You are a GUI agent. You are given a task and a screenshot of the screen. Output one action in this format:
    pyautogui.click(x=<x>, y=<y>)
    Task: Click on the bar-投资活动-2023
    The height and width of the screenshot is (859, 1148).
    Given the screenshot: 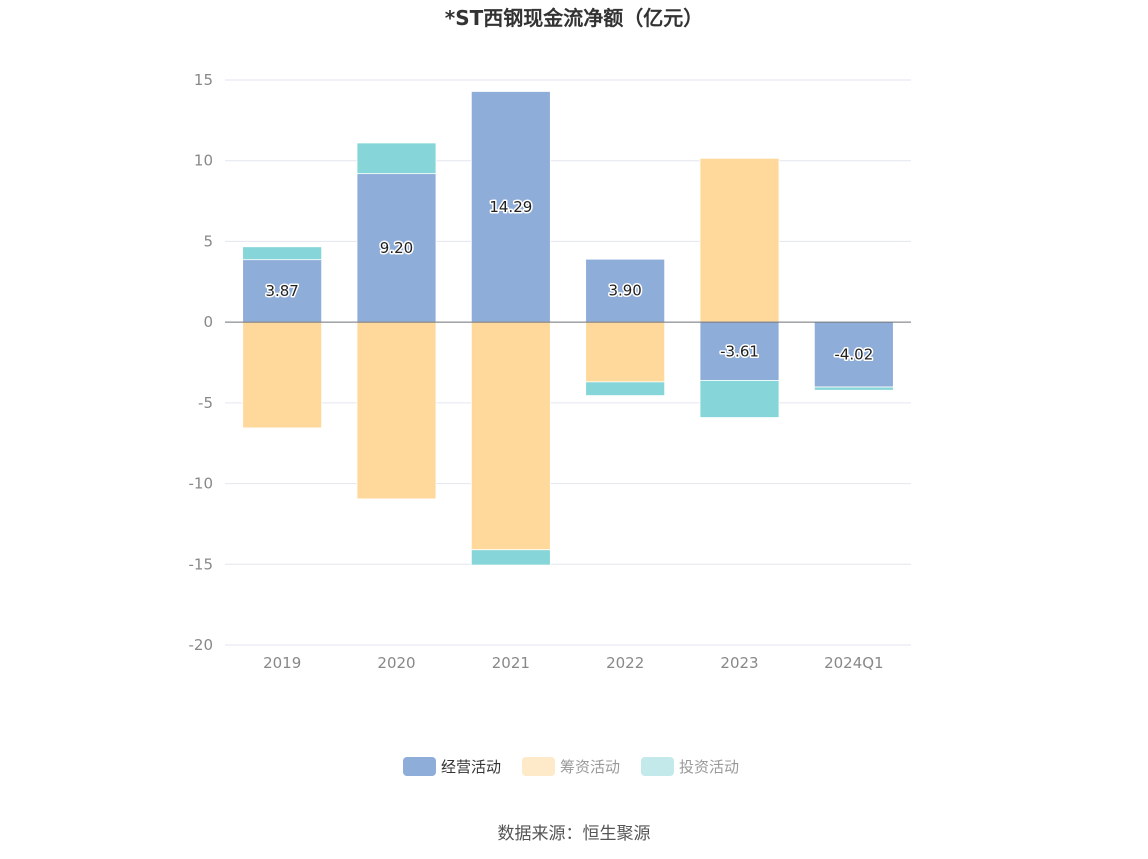 What is the action you would take?
    pyautogui.click(x=739, y=399)
    